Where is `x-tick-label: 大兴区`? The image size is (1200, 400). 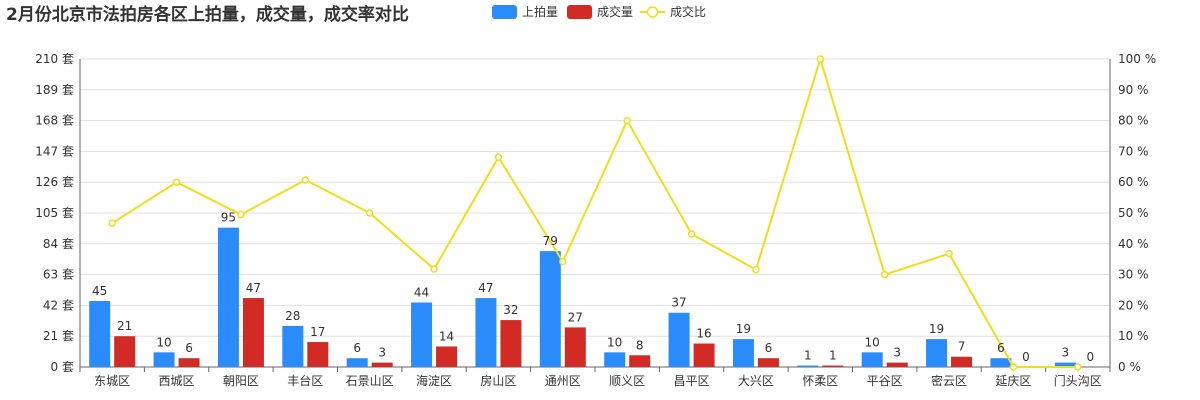
x-tick-label: 大兴区 is located at coordinates (756, 381).